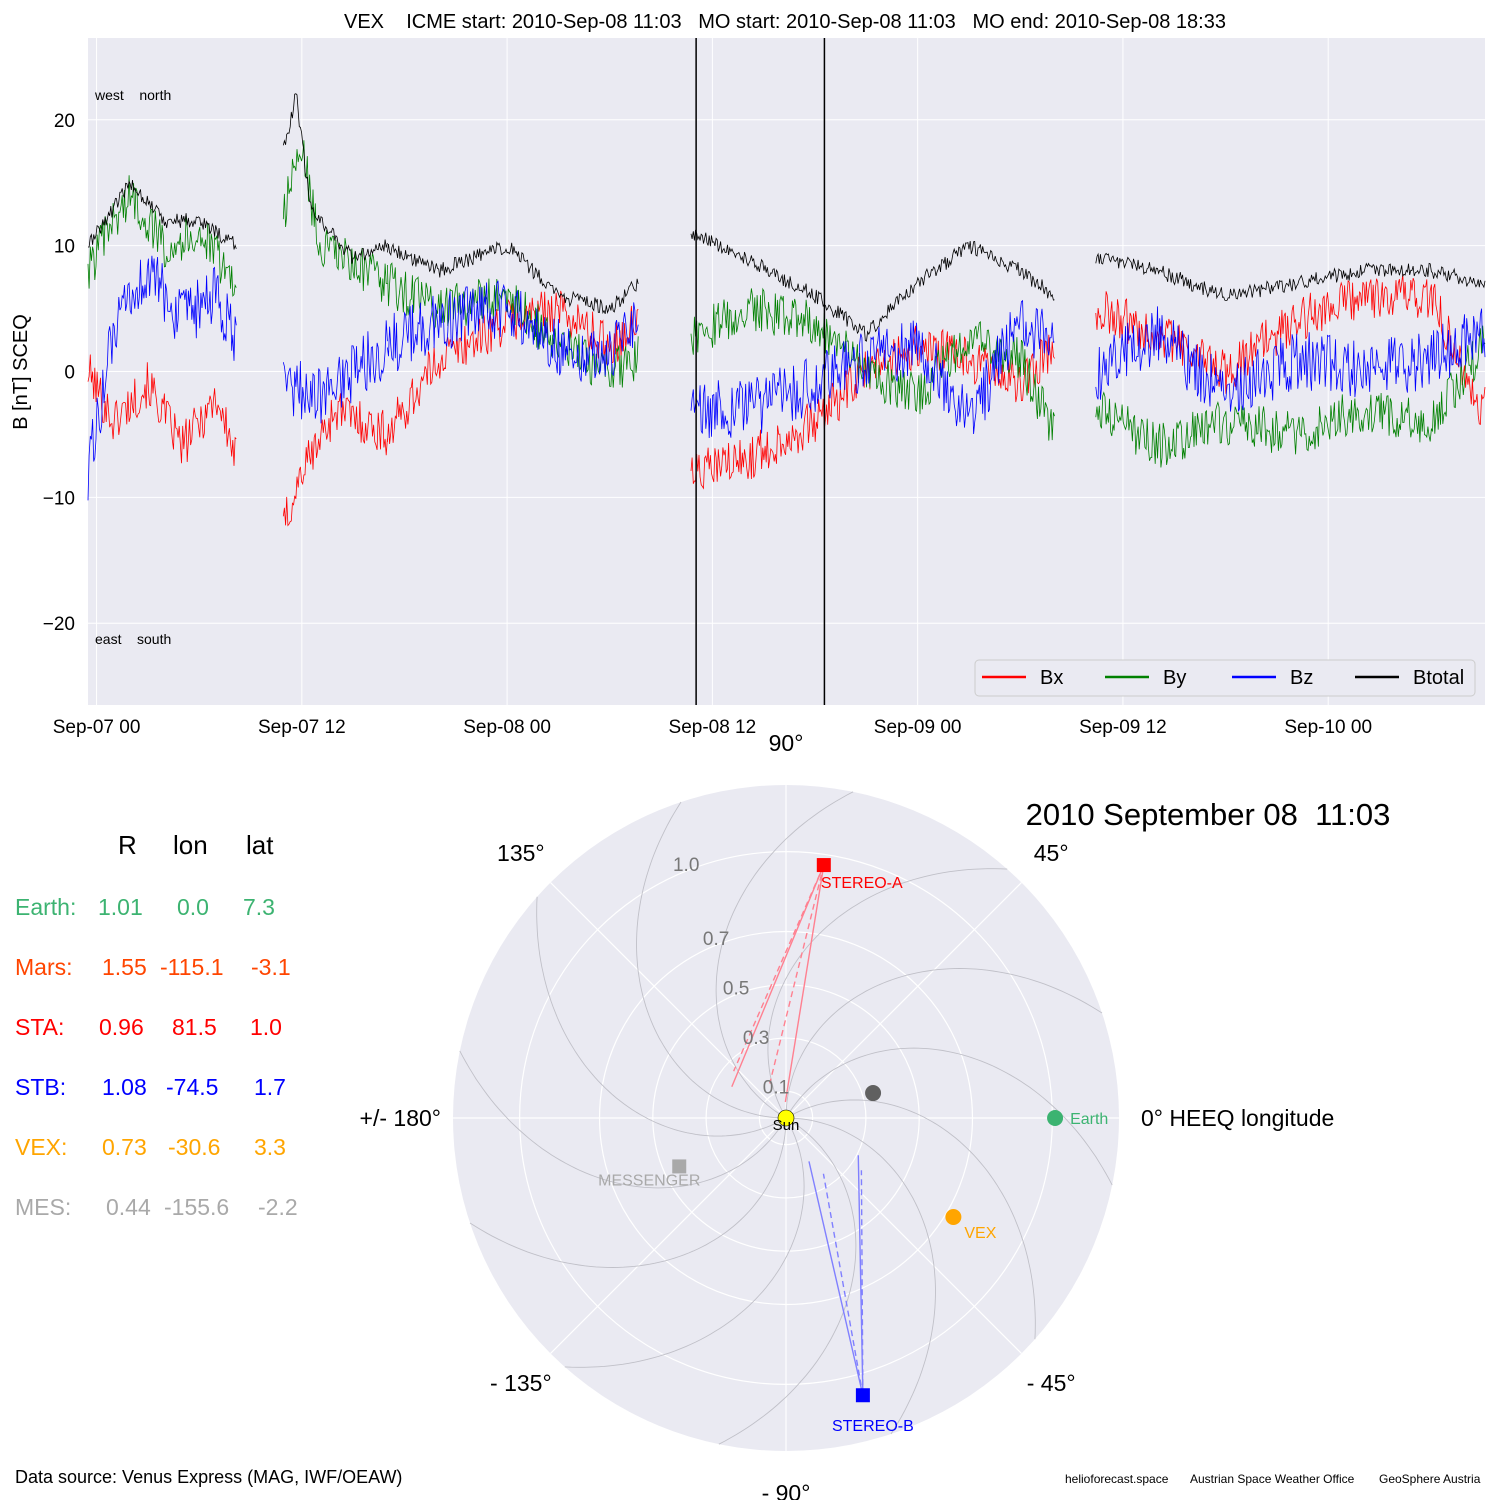 This screenshot has width=1500, height=1500. I want to click on position-cell-lat: 7.3, so click(259, 907).